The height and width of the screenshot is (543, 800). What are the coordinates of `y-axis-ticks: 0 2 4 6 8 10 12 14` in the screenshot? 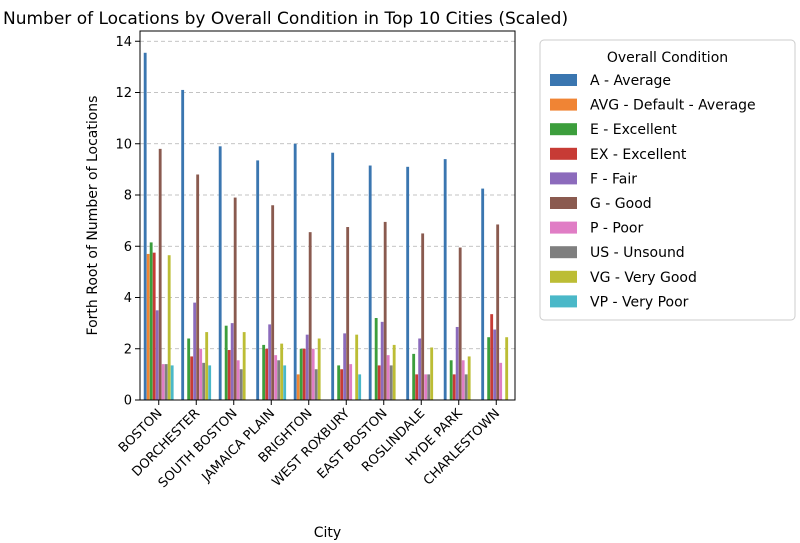 It's located at (127, 222).